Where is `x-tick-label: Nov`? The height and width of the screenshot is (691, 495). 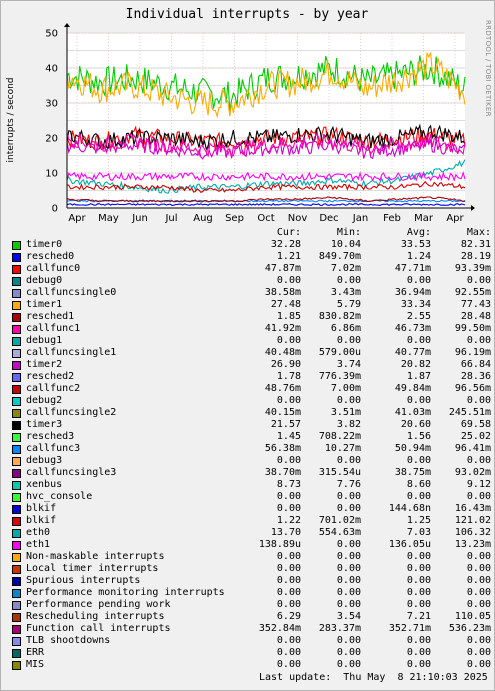 x-tick-label: Nov is located at coordinates (298, 218).